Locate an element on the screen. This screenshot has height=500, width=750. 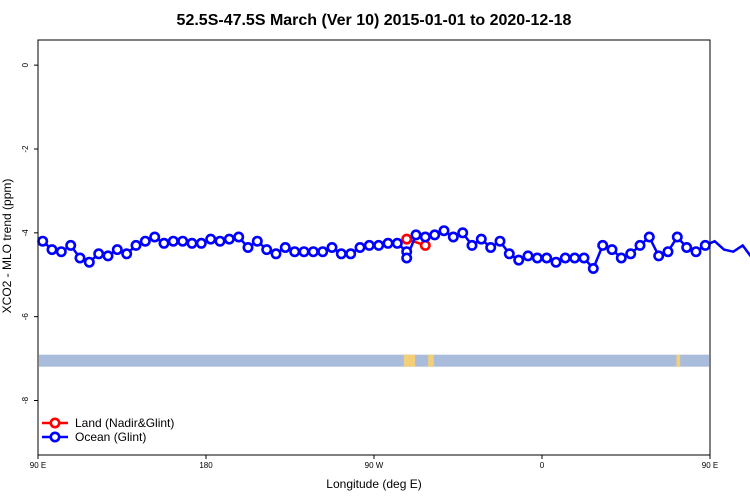
x-tick-label: 90 W is located at coordinates (374, 465).